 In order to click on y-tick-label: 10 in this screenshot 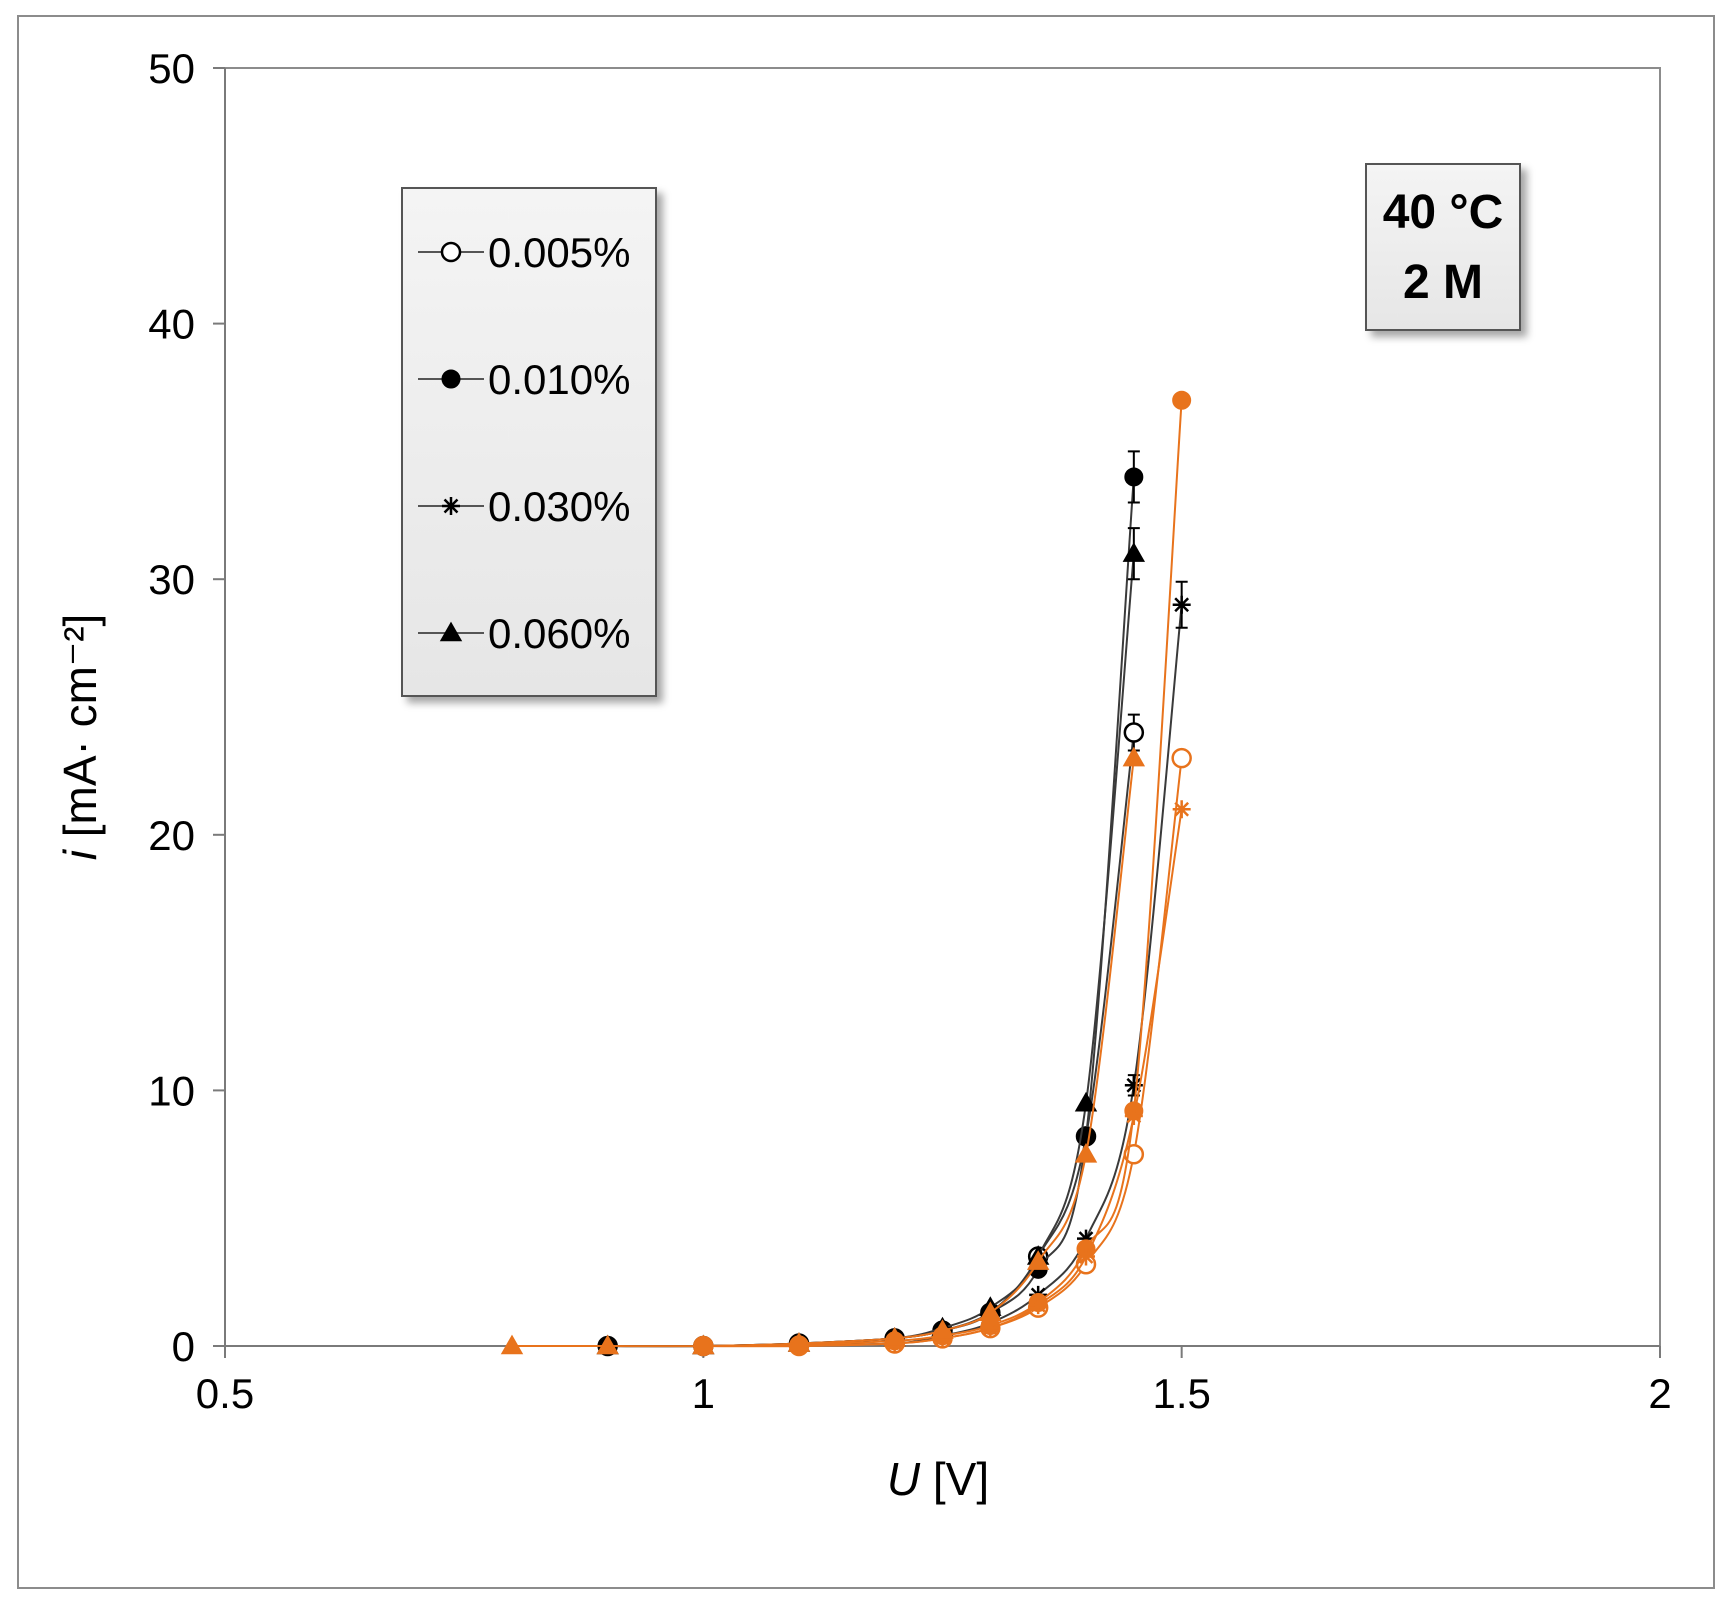, I will do `click(171, 1090)`.